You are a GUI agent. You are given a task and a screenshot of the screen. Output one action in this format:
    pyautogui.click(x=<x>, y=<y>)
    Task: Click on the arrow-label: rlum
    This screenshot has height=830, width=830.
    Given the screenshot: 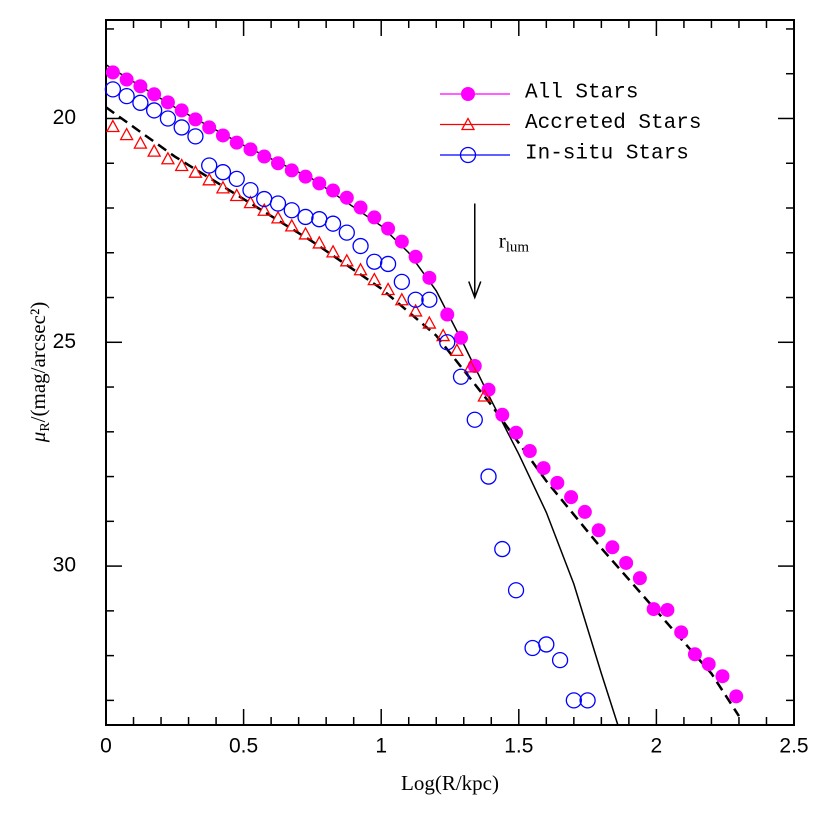 What is the action you would take?
    pyautogui.click(x=514, y=242)
    